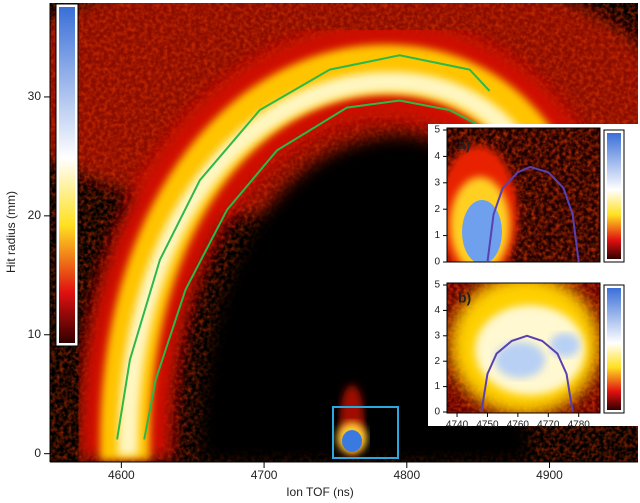  Describe the element at coordinates (35, 334) in the screenshot. I see `y-tick-label: 10` at that location.